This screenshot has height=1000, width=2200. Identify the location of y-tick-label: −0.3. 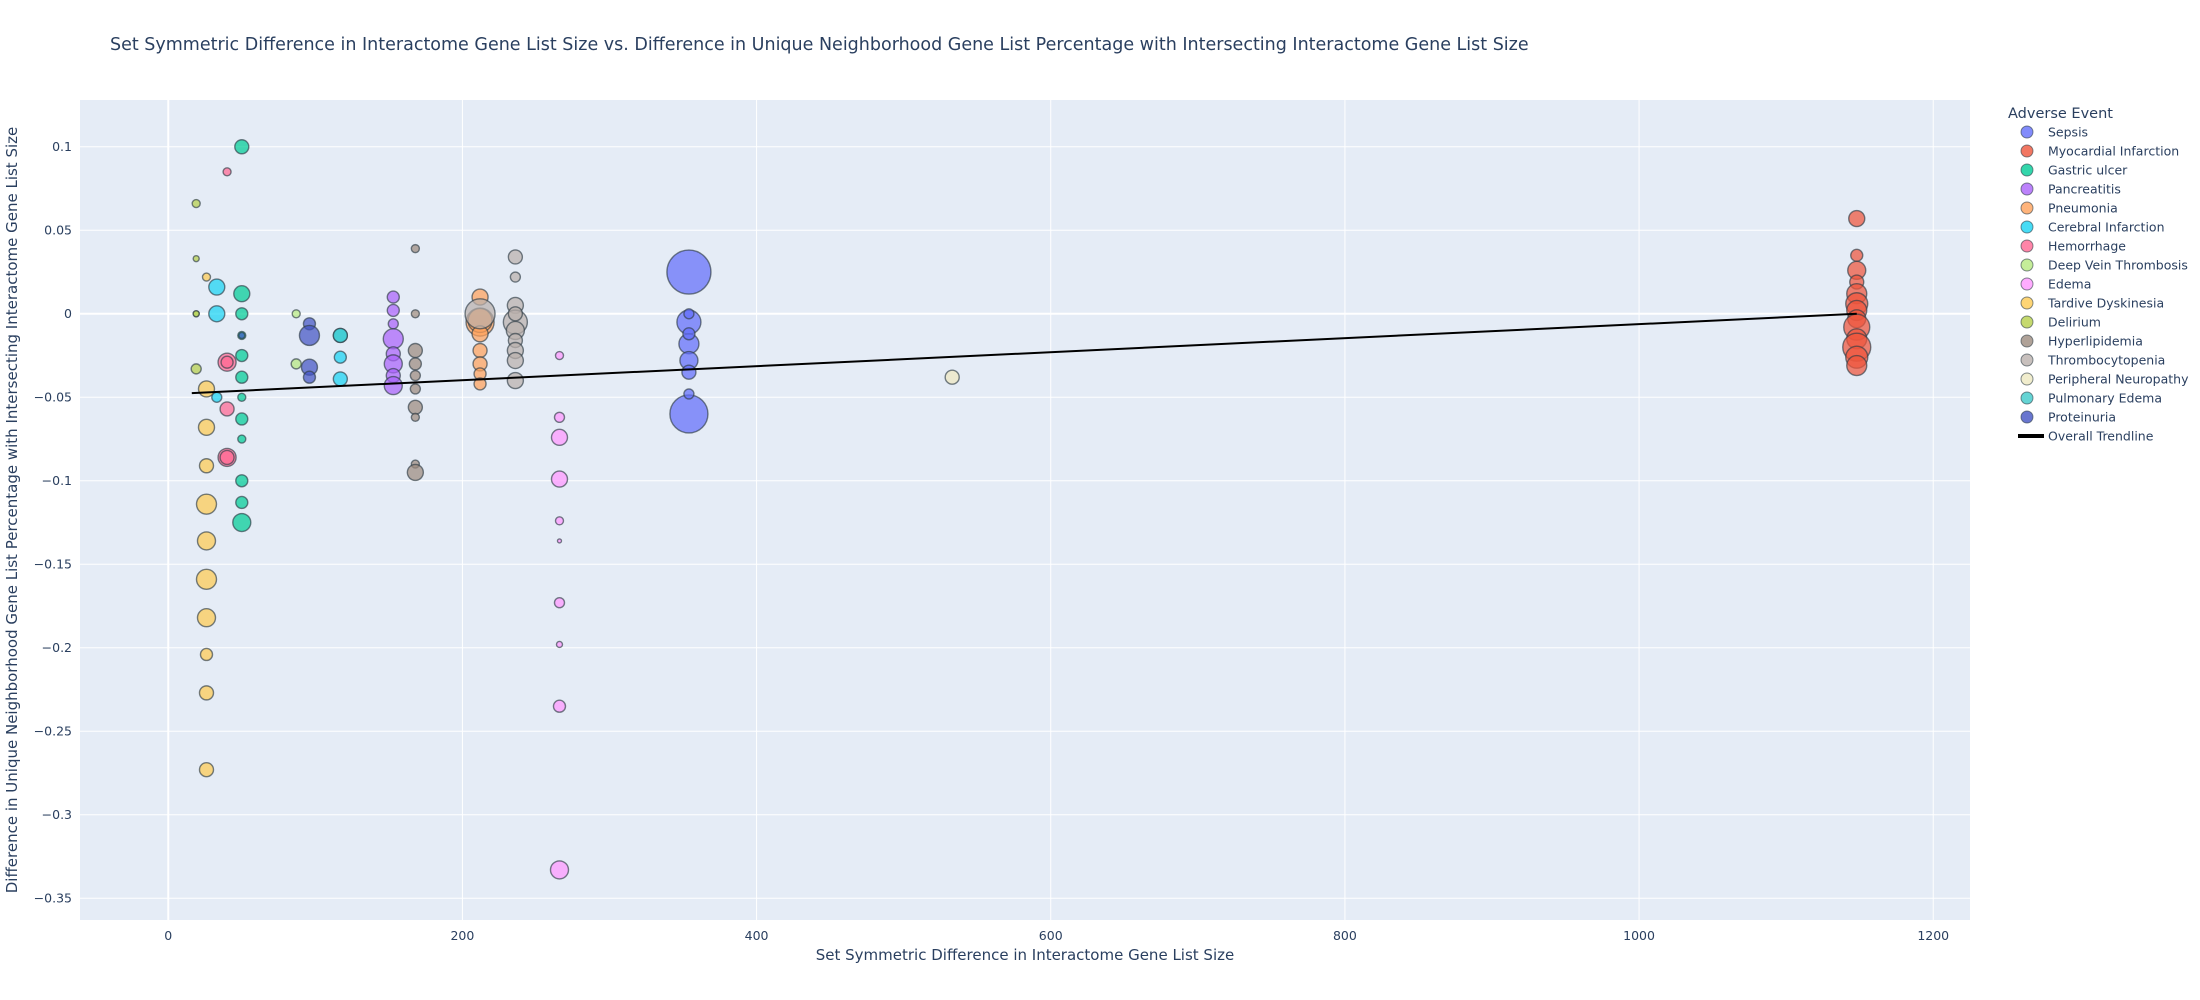
(57, 814).